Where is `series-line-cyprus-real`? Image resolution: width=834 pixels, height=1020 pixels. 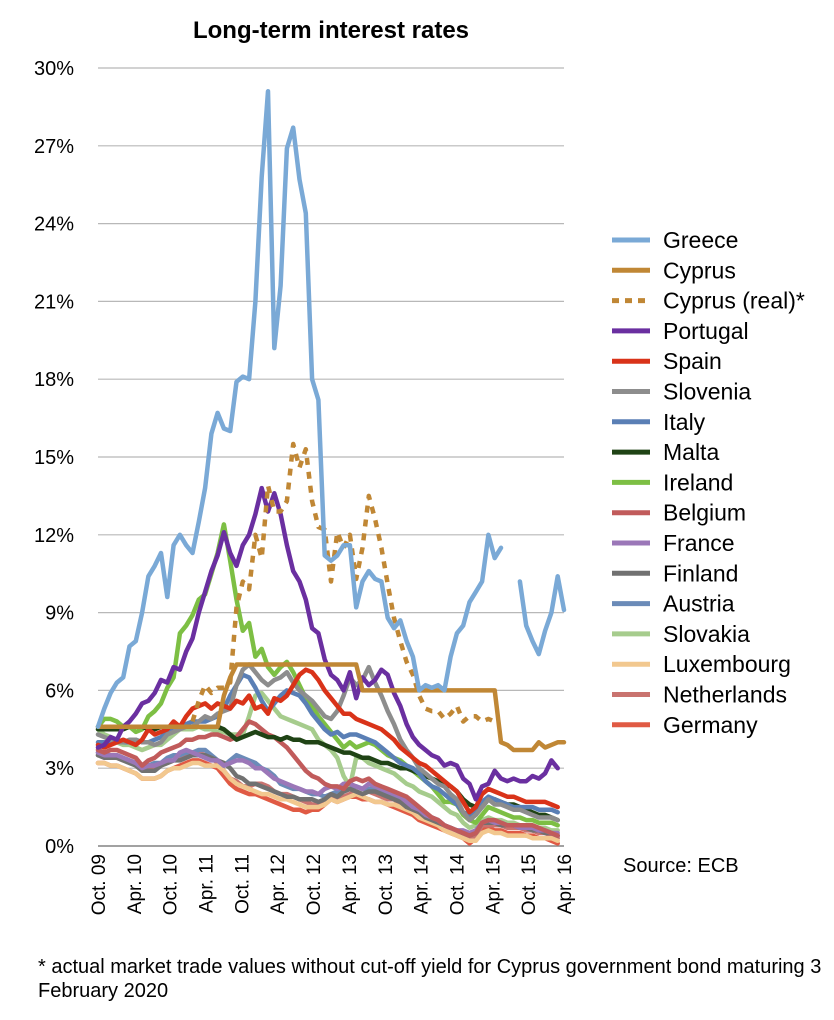
series-line-cyprus-real is located at coordinates (343, 582).